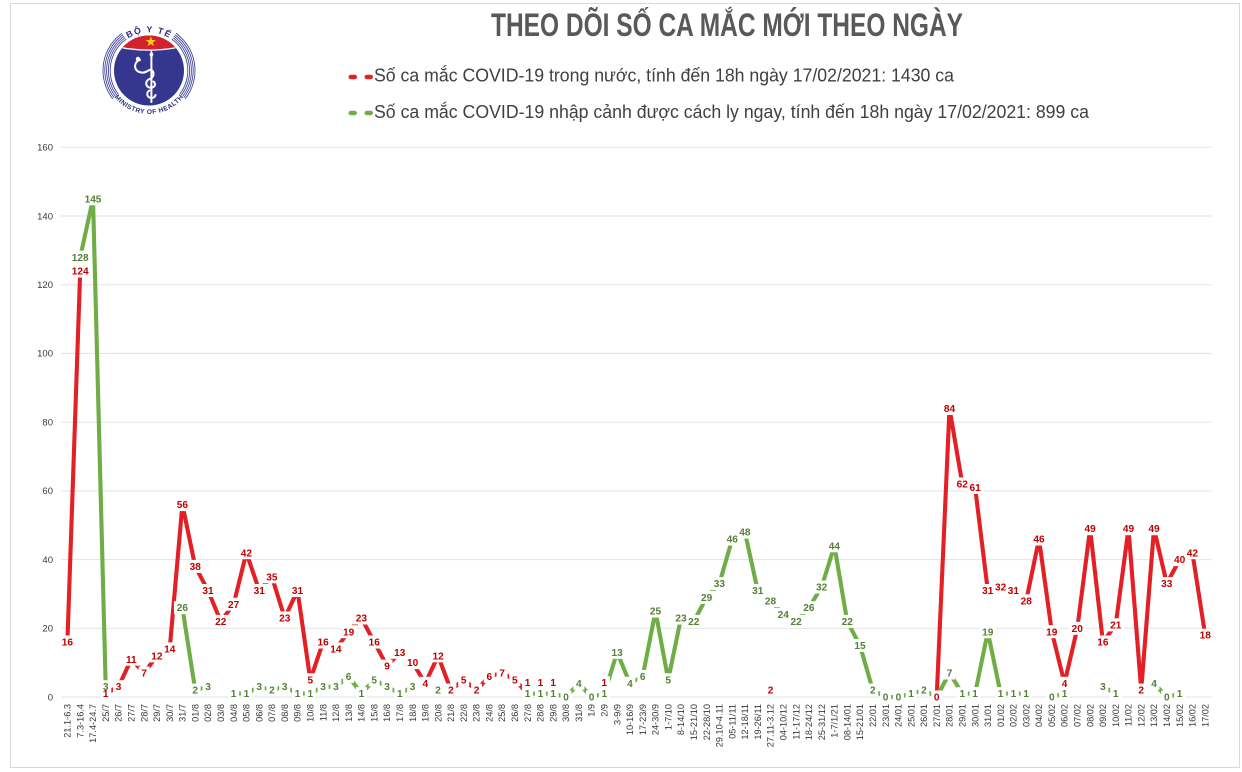 Image resolution: width=1242 pixels, height=772 pixels. Describe the element at coordinates (45, 216) in the screenshot. I see `svg-text: 140` at that location.